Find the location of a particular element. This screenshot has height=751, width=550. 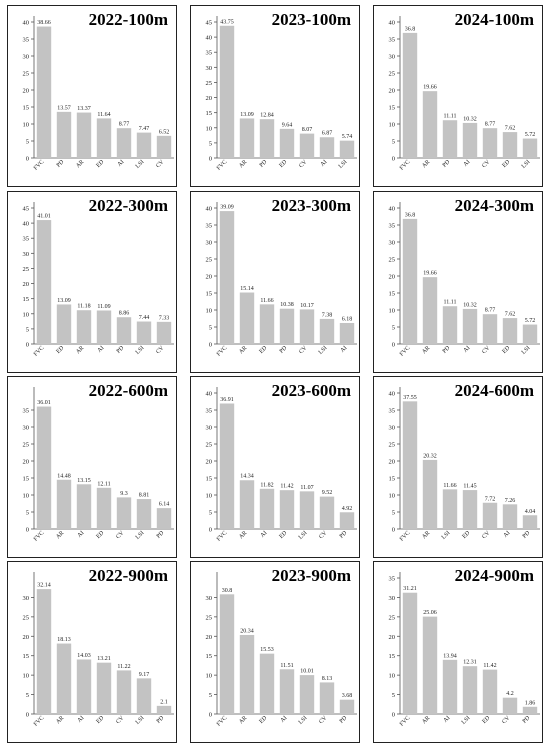

data-label: 8.81 is located at coordinates (144, 496).